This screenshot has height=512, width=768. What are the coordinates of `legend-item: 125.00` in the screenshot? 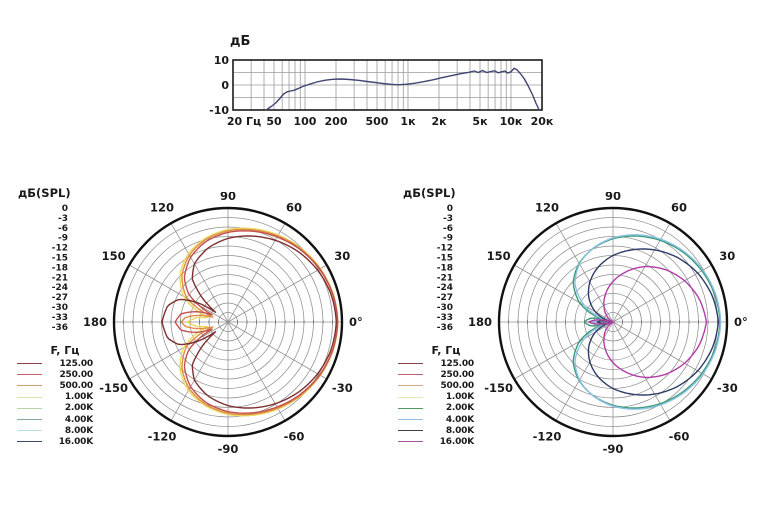 It's located at (436, 363).